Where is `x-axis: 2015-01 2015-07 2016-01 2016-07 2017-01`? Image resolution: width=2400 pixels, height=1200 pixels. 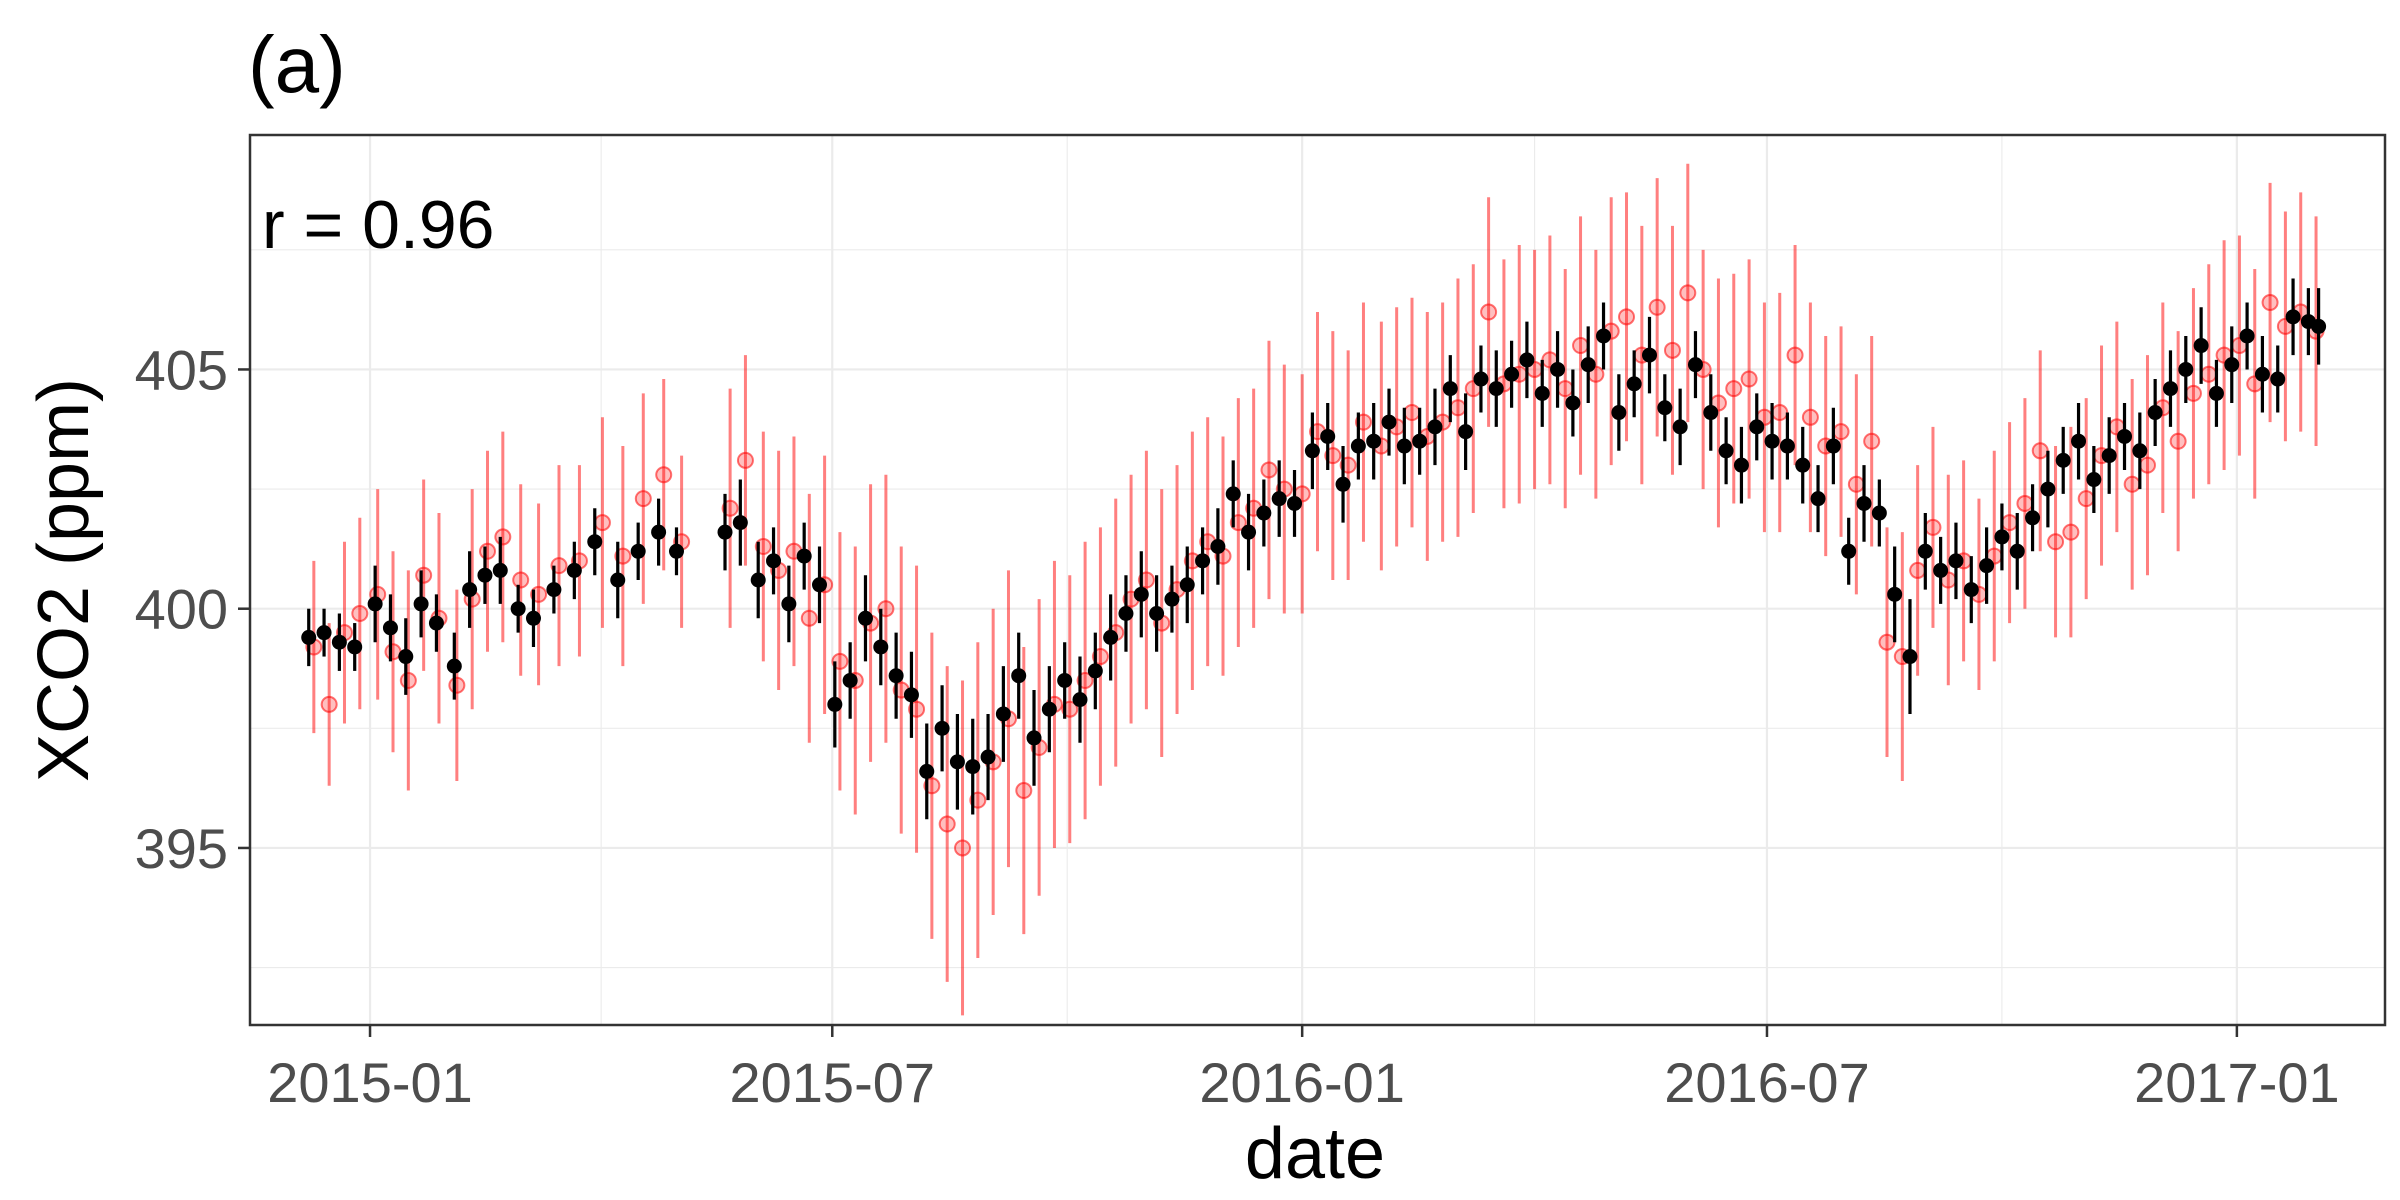
x-axis: 2015-01 2015-07 2016-01 2016-07 2017-01 is located at coordinates (1303, 1069).